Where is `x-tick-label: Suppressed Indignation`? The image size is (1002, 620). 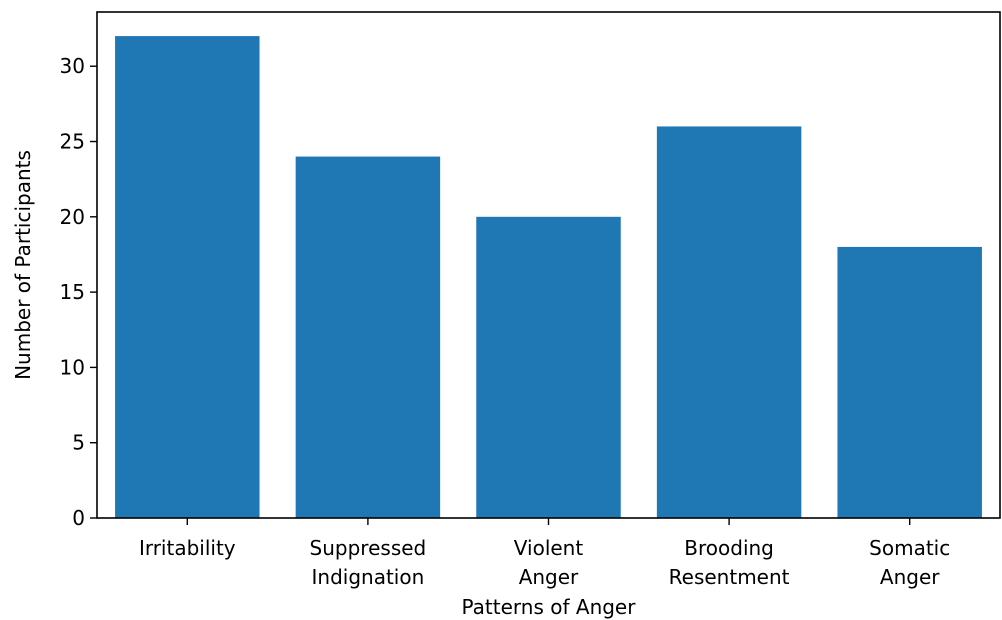 x-tick-label: Suppressed Indignation is located at coordinates (368, 562).